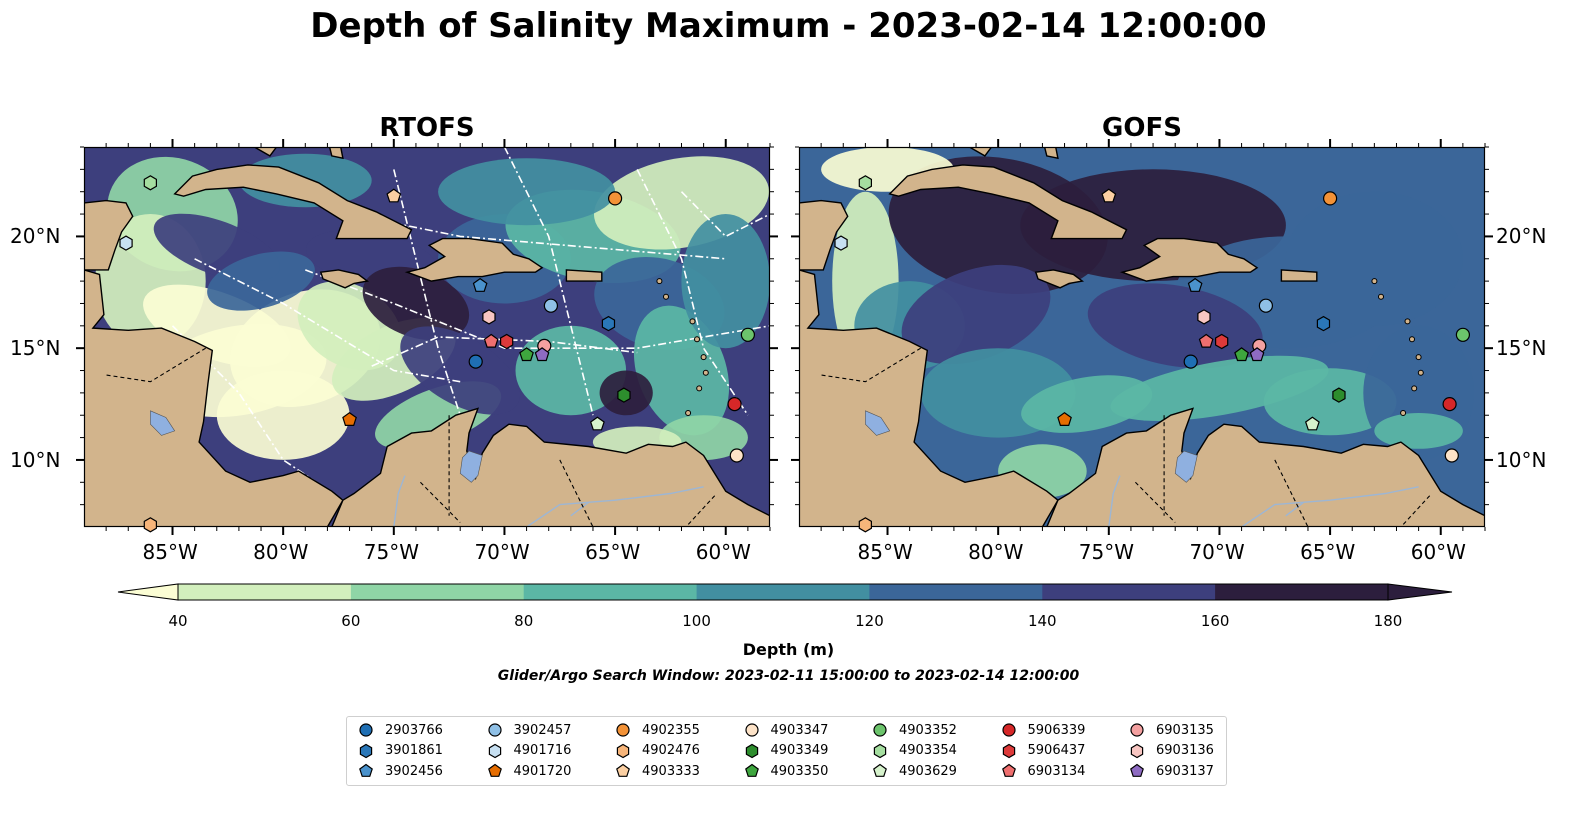 The height and width of the screenshot is (827, 1577). Describe the element at coordinates (542, 750) in the screenshot. I see `legend-label: 4901716` at that location.